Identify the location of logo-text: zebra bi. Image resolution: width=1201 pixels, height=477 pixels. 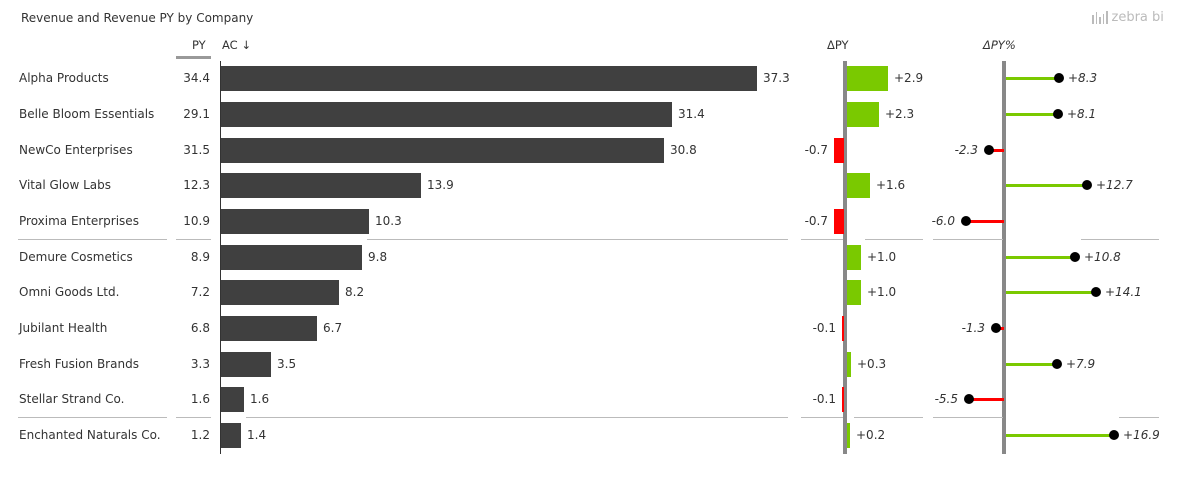
(1137, 17).